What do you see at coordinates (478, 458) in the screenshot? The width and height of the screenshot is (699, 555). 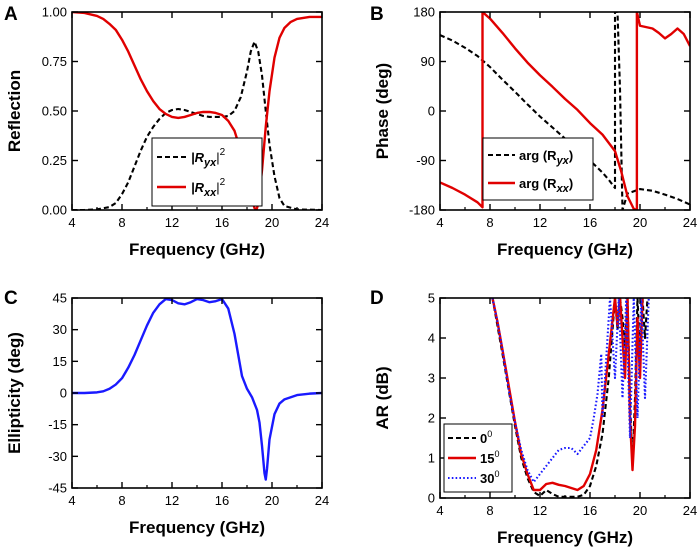 I see `legend-d: 00 150 300` at bounding box center [478, 458].